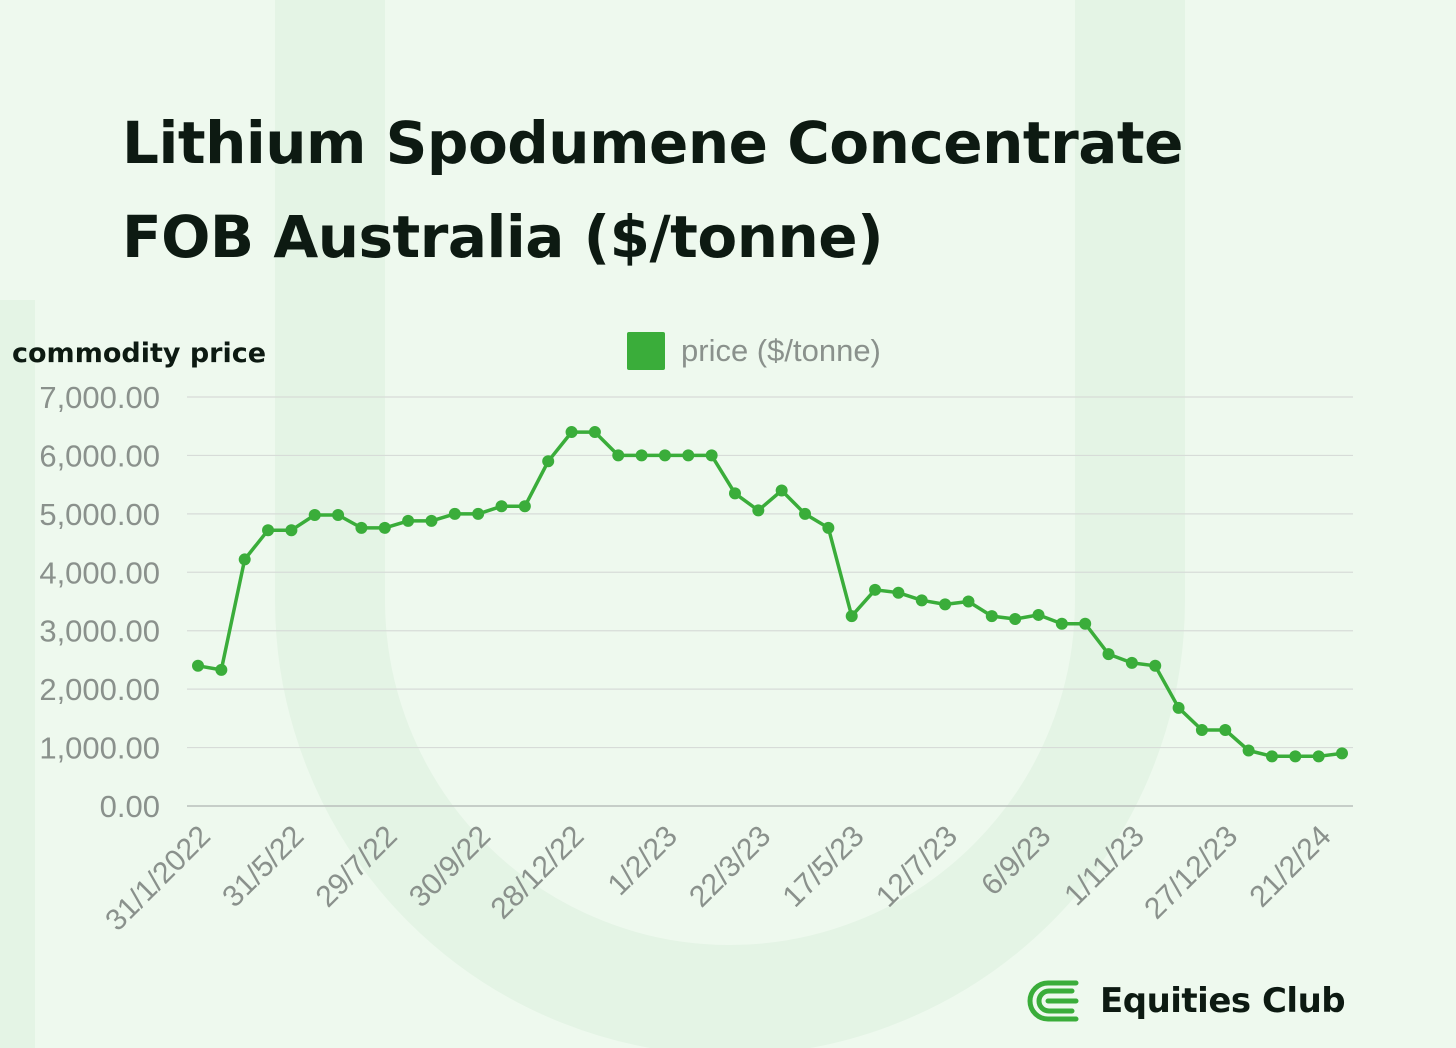 The width and height of the screenshot is (1456, 1048). I want to click on brand: Equities Club, so click(1186, 1001).